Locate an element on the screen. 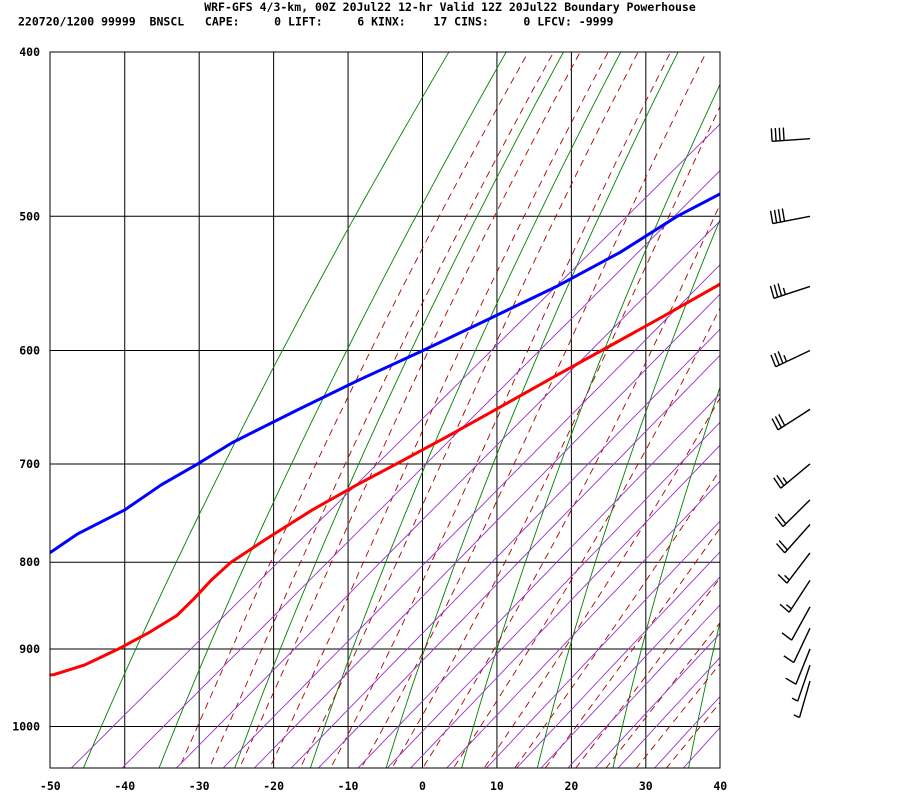  pressure-axis: 400 500 600 700 800 900 1000 is located at coordinates (26, 389).